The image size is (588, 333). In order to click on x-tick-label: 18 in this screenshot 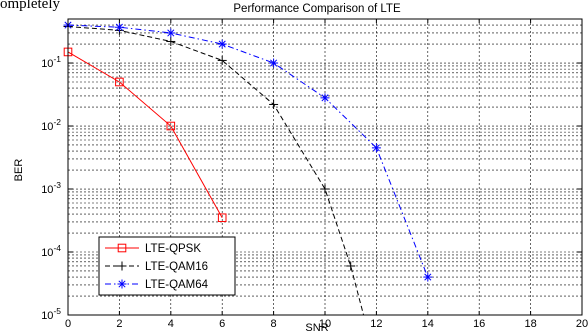, I will do `click(530, 324)`.